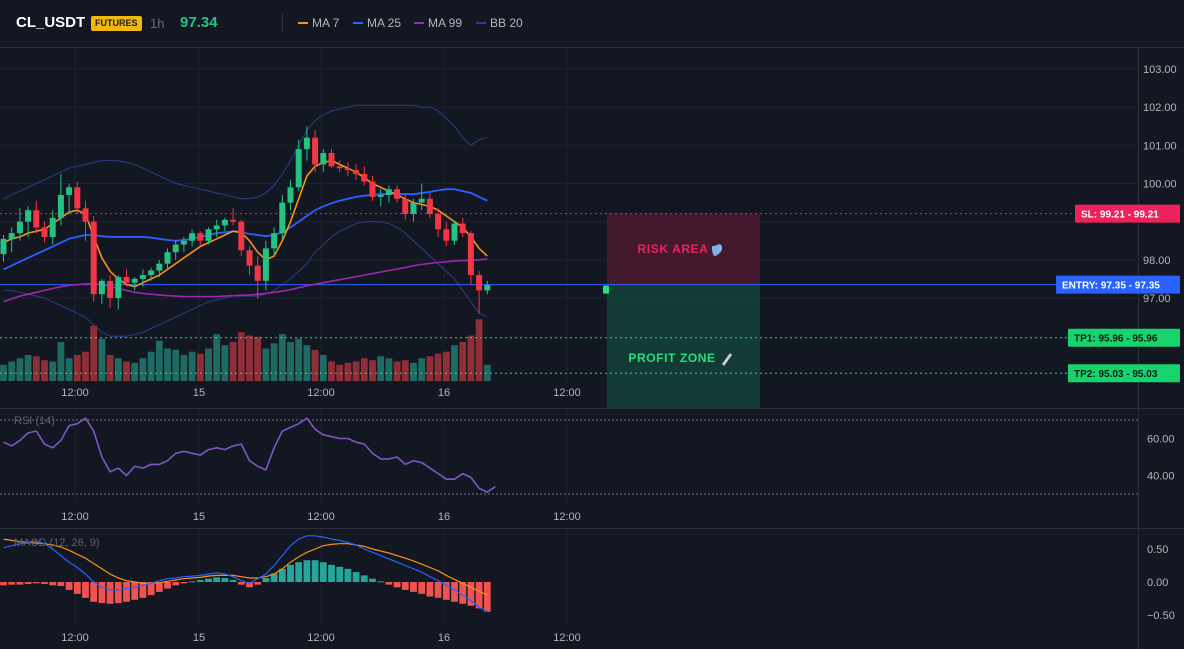  I want to click on legend-label: BB 20, so click(506, 23).